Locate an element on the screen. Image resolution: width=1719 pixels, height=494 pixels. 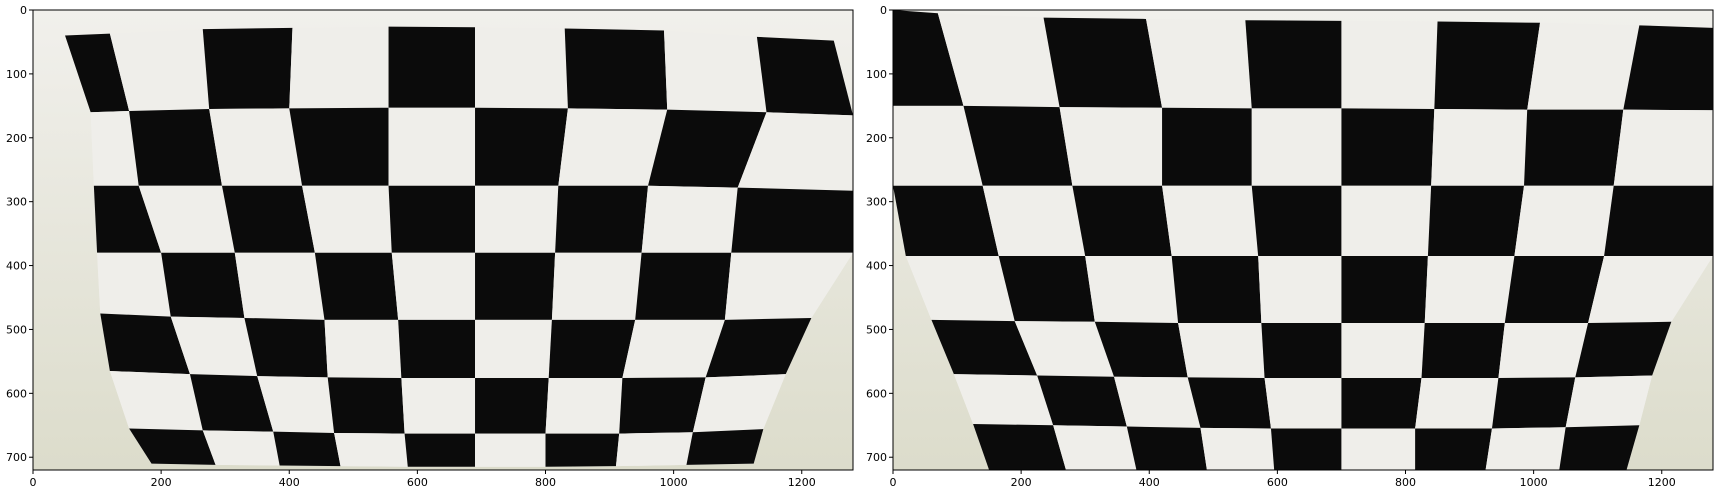
y-tick-label: 500 is located at coordinates (16, 329).